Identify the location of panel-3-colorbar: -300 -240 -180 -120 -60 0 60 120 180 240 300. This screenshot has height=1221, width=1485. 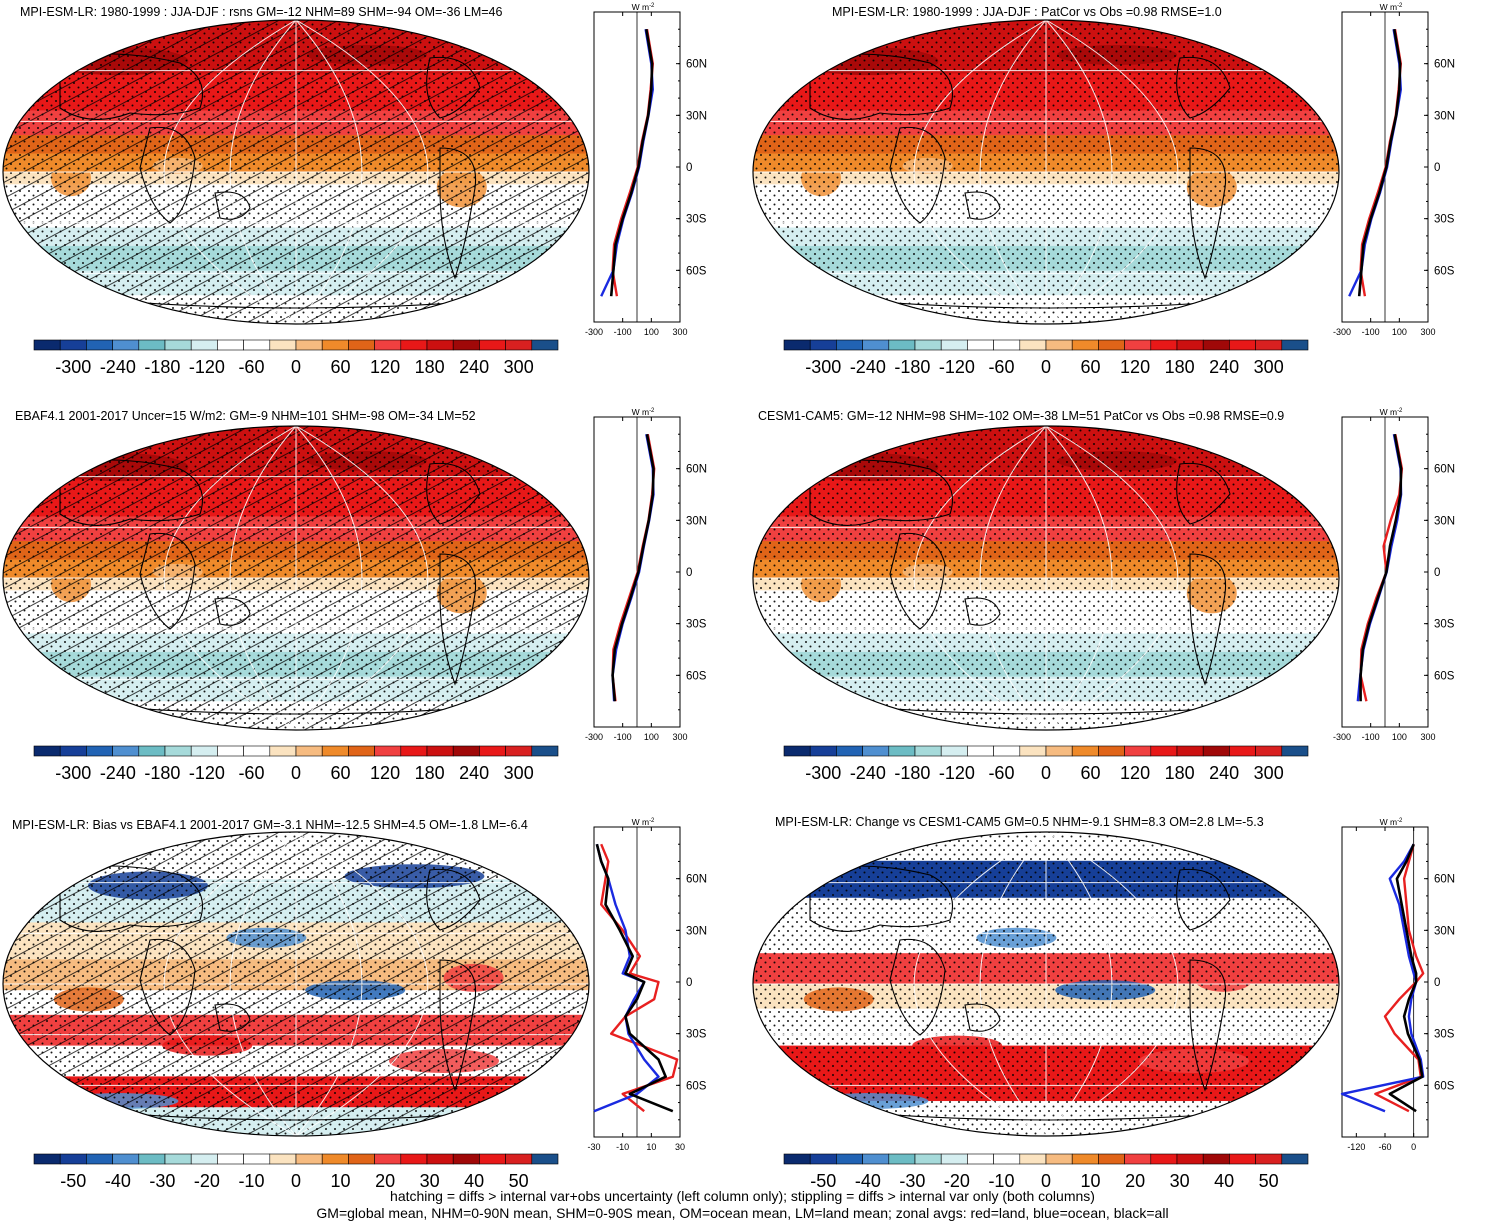
(296, 764).